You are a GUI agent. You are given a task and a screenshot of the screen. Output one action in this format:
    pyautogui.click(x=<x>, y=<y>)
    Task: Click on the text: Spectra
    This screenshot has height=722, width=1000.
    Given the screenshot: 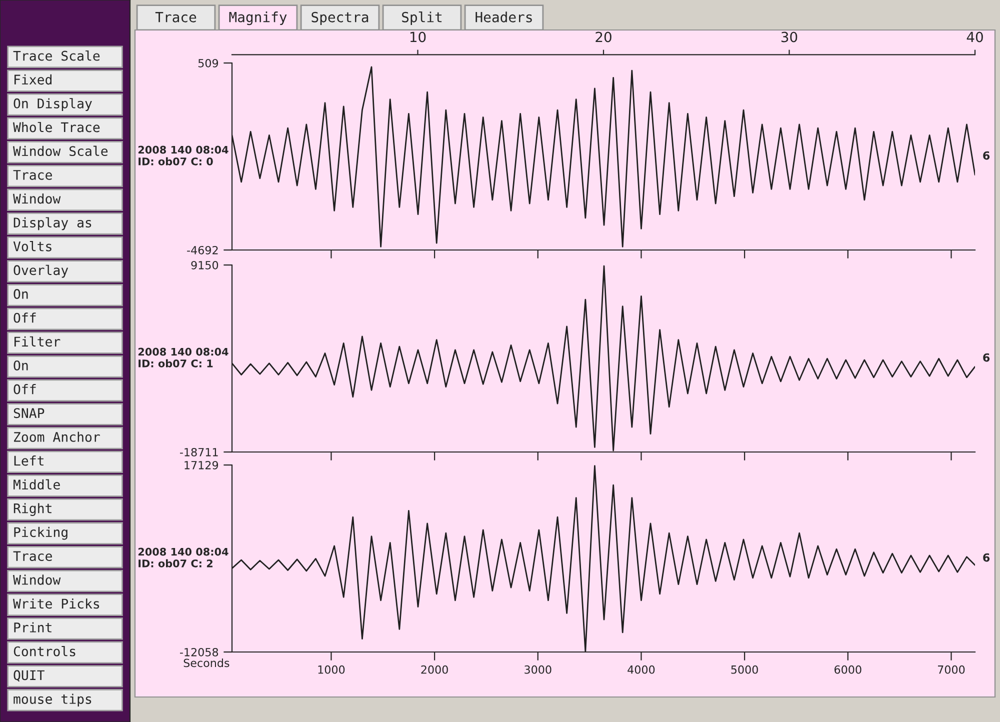 What is the action you would take?
    pyautogui.click(x=340, y=19)
    